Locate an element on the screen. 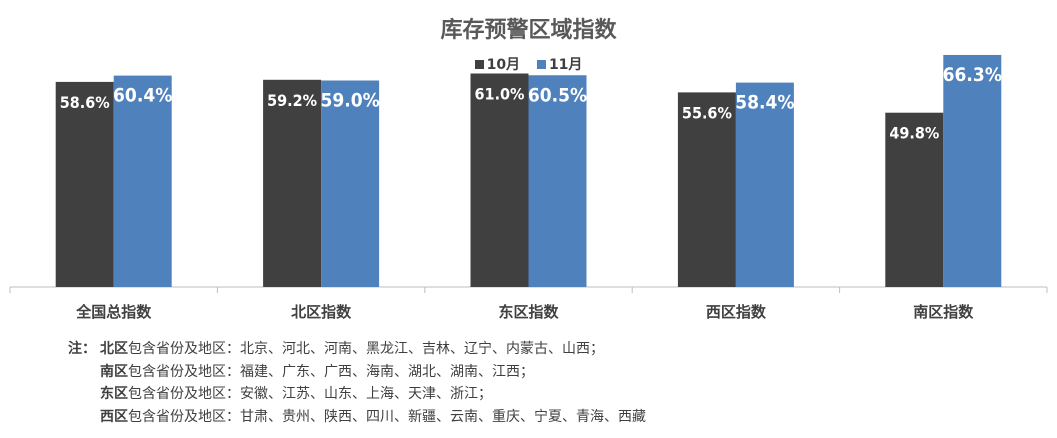 The height and width of the screenshot is (438, 1057). x-tick-label: 东区指数 is located at coordinates (528, 312).